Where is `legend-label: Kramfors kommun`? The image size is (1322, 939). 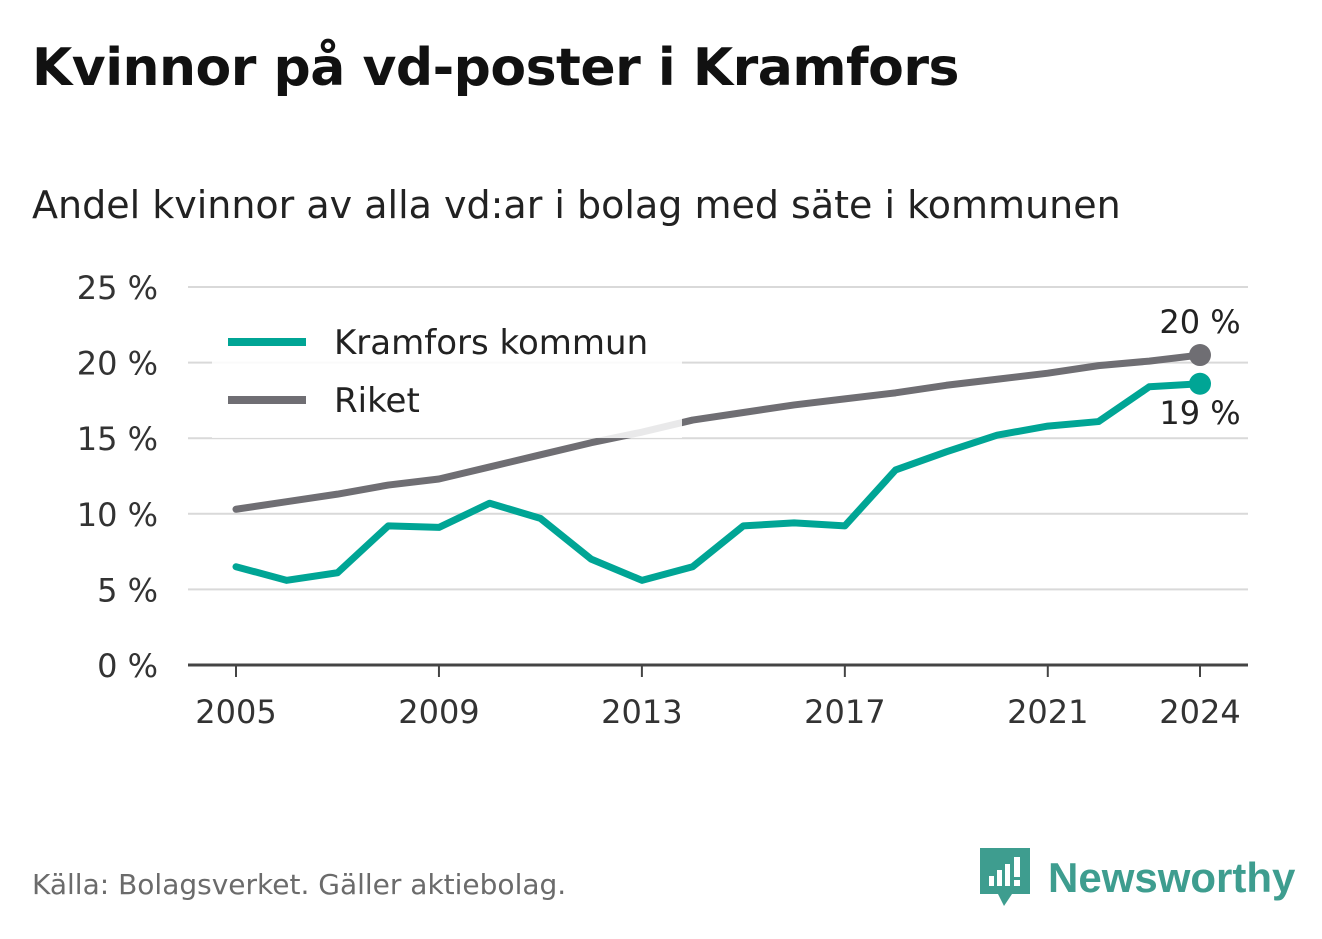 legend-label: Kramfors kommun is located at coordinates (491, 343).